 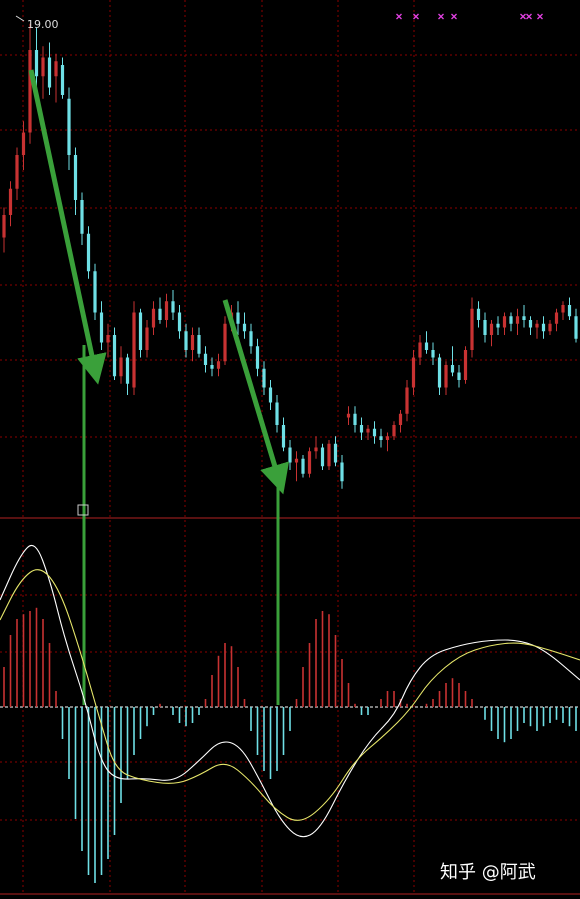 I want to click on signal-markers, so click(x=279, y=17).